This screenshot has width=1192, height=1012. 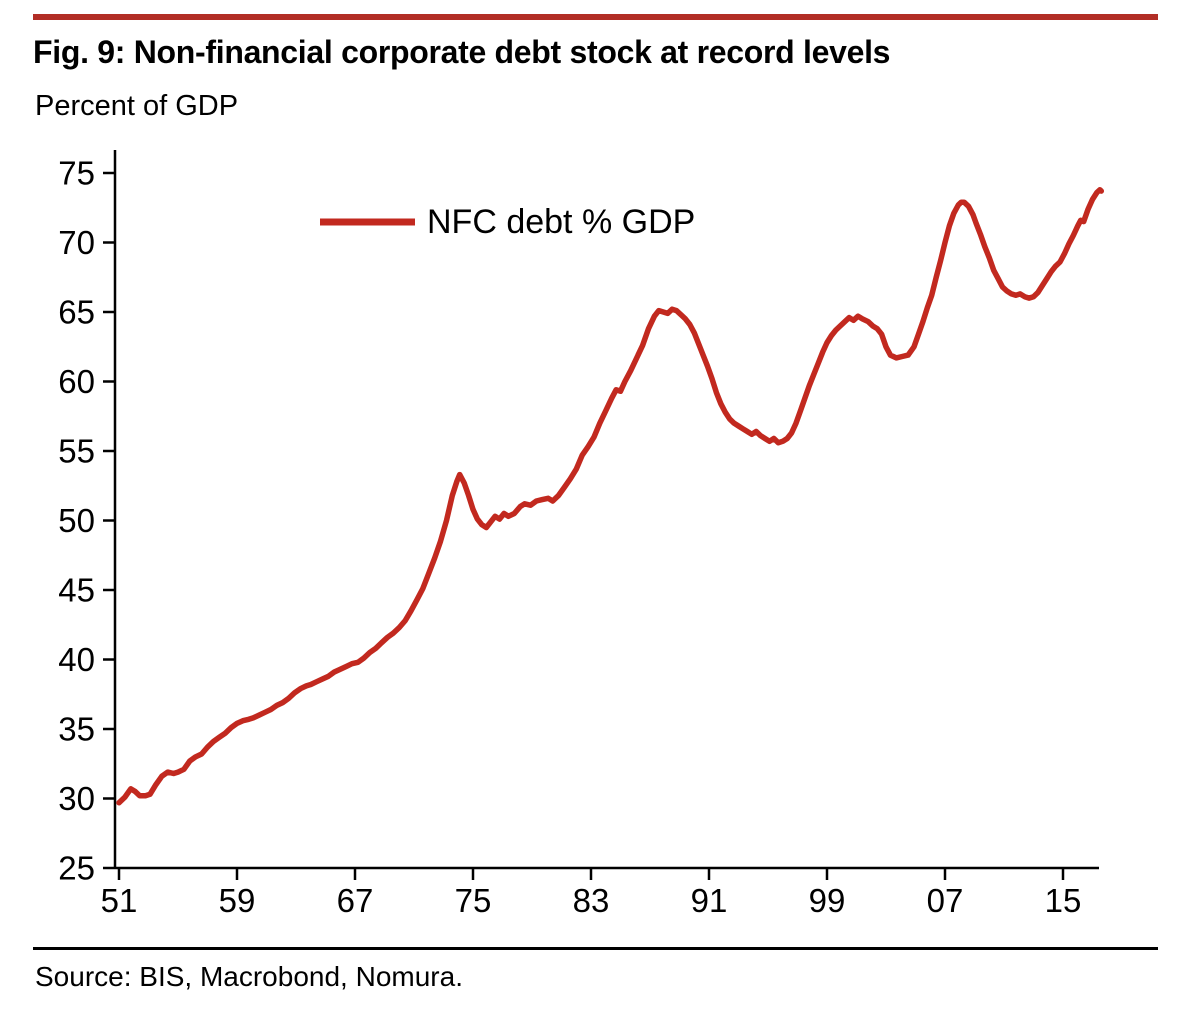 I want to click on source-note: Source: BIS, Macrobond, Nomura., so click(x=249, y=976).